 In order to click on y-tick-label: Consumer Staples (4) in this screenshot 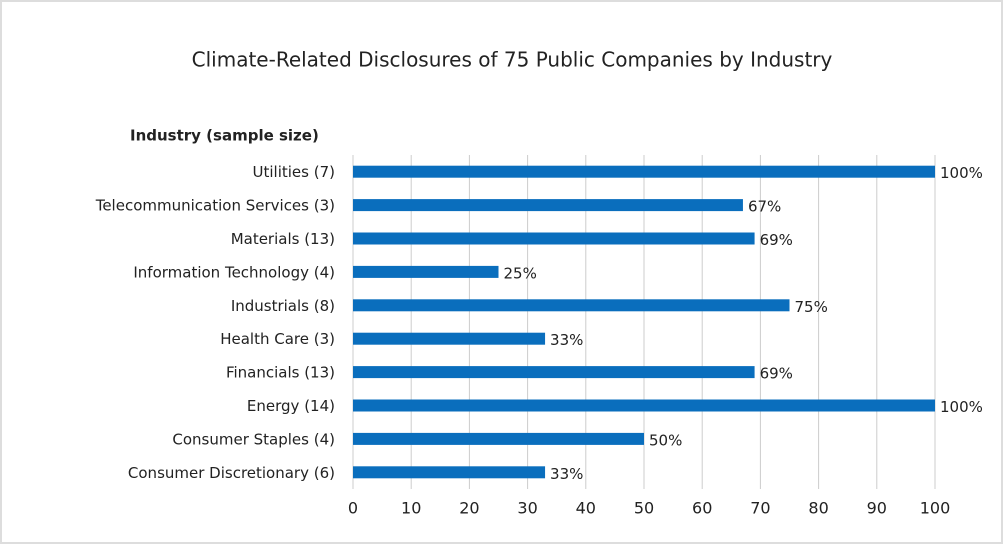, I will do `click(253, 439)`.